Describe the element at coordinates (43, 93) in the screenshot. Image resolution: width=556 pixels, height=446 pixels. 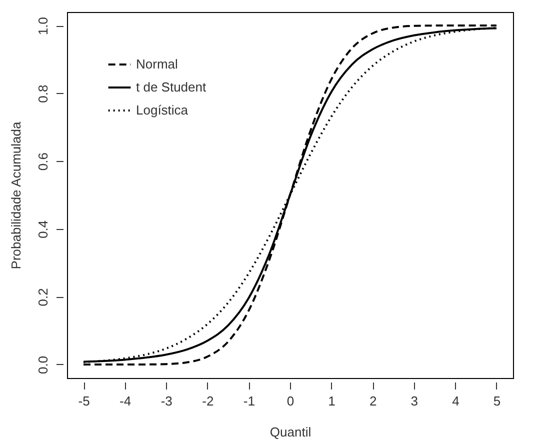
I see `y-tick-label: 0.8` at that location.